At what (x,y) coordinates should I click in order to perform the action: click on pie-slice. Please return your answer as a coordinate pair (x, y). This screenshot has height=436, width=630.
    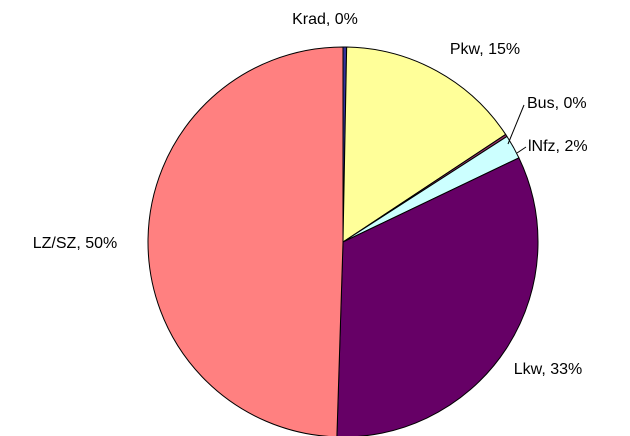
    Looking at the image, I should click on (424, 144).